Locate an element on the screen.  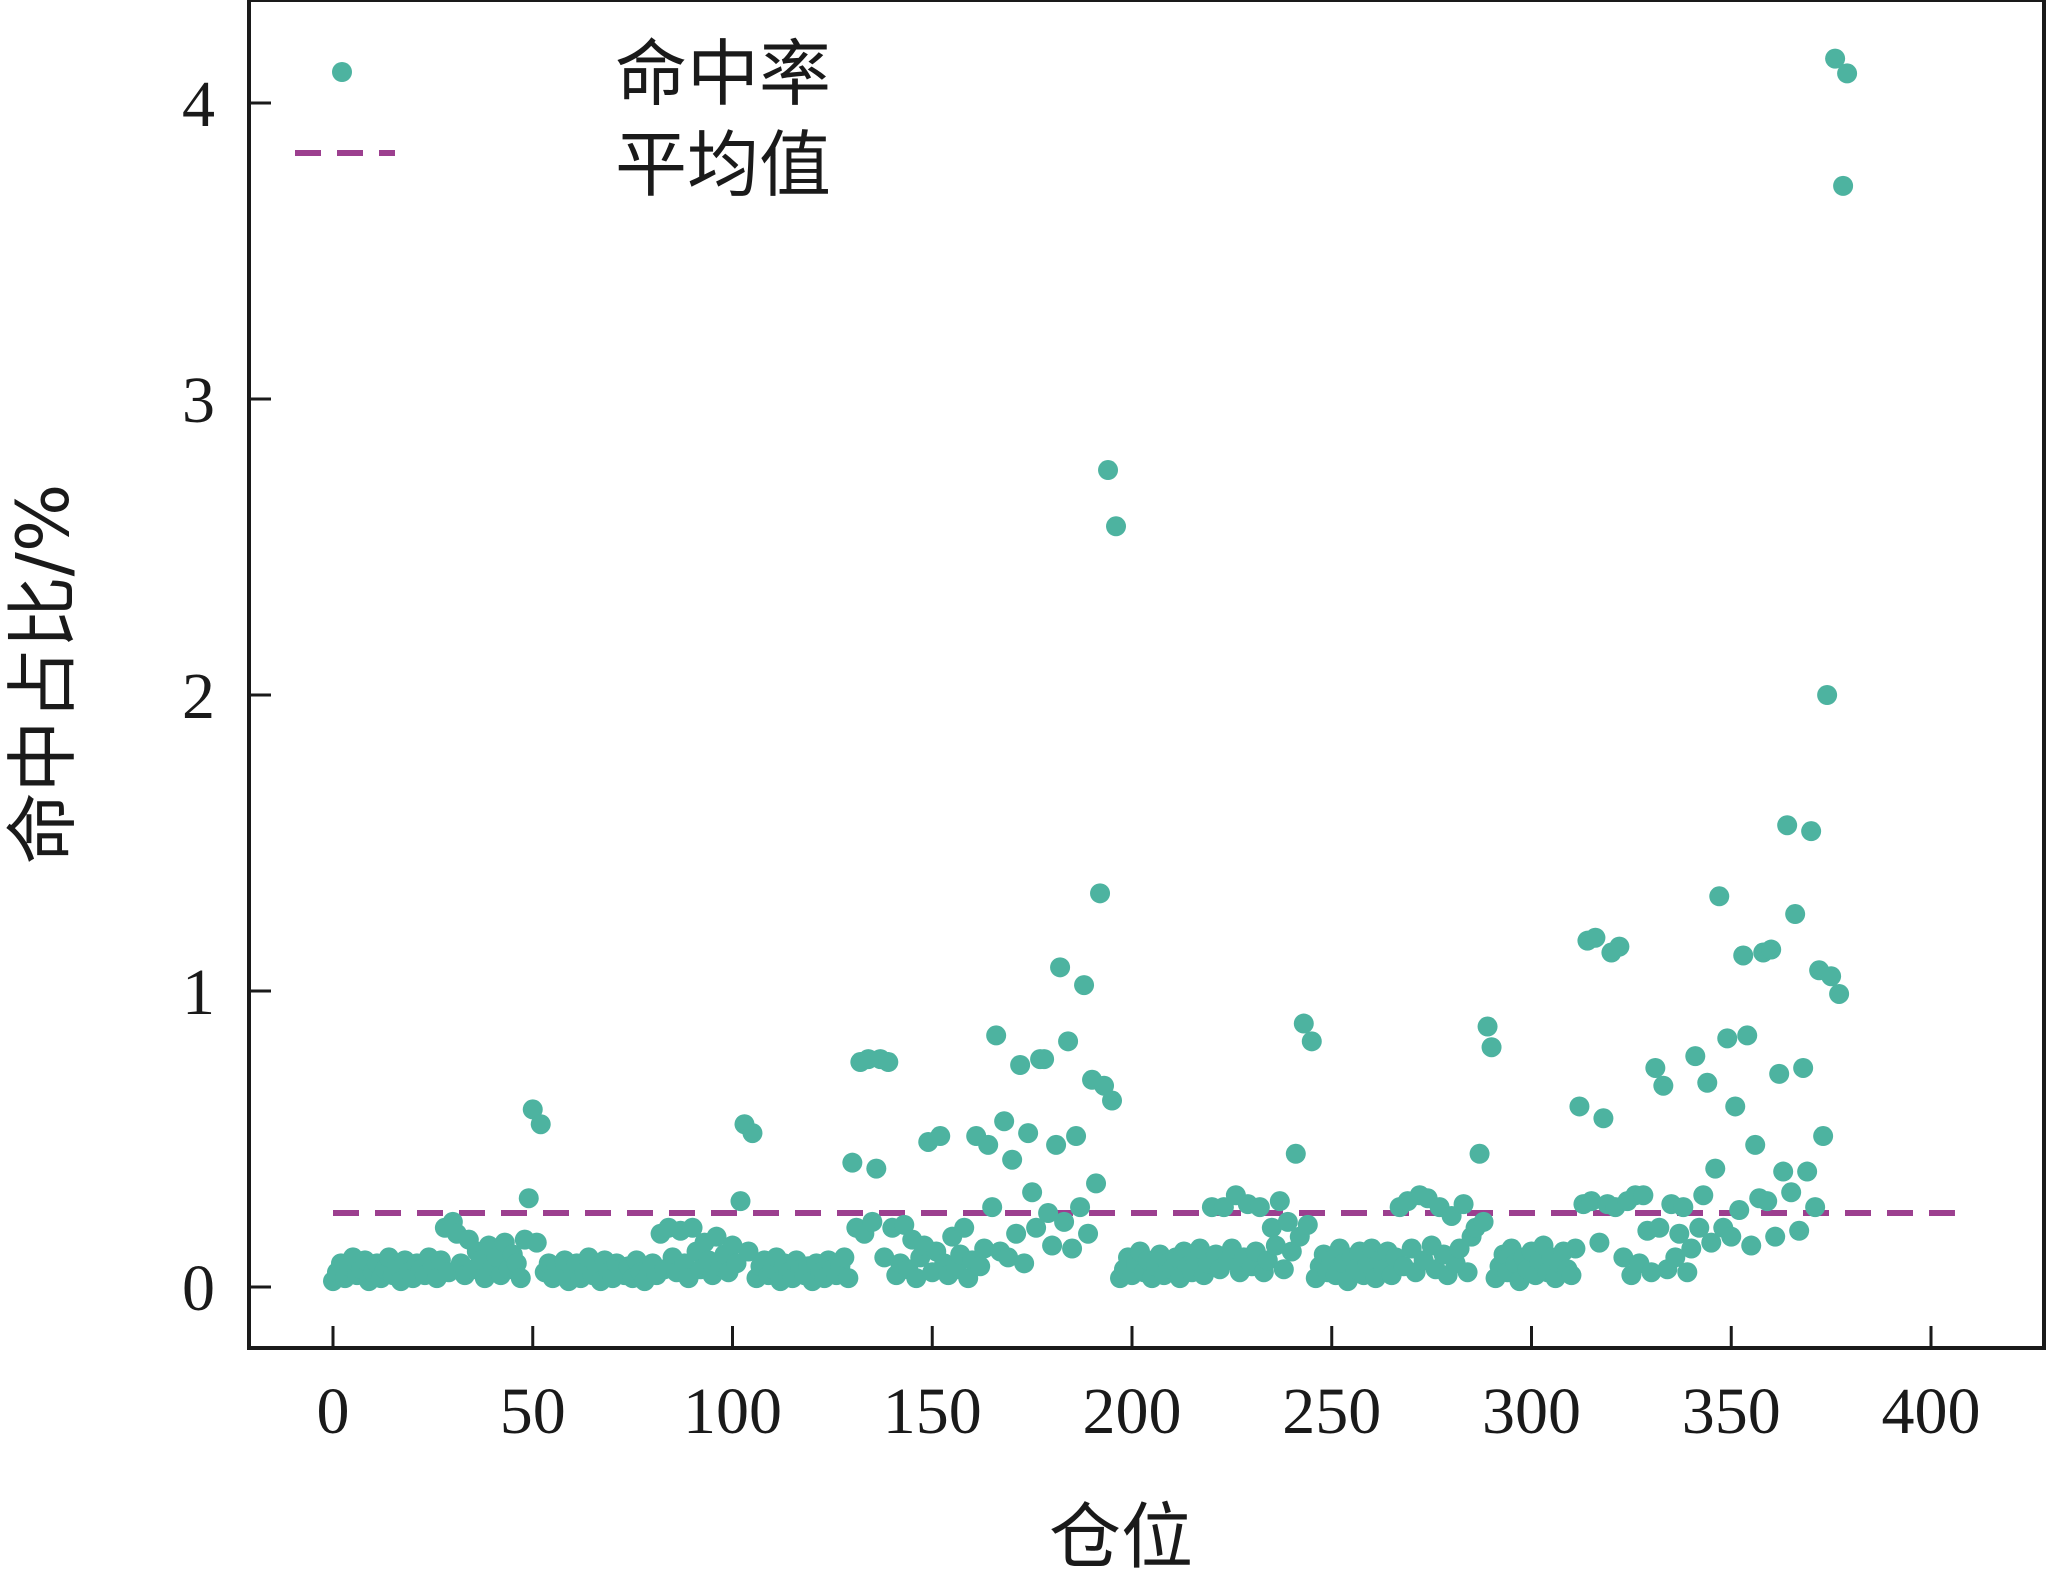
x-axis-ticks: 0 50 100 150 200 250 300 350 400 is located at coordinates (1149, 1387).